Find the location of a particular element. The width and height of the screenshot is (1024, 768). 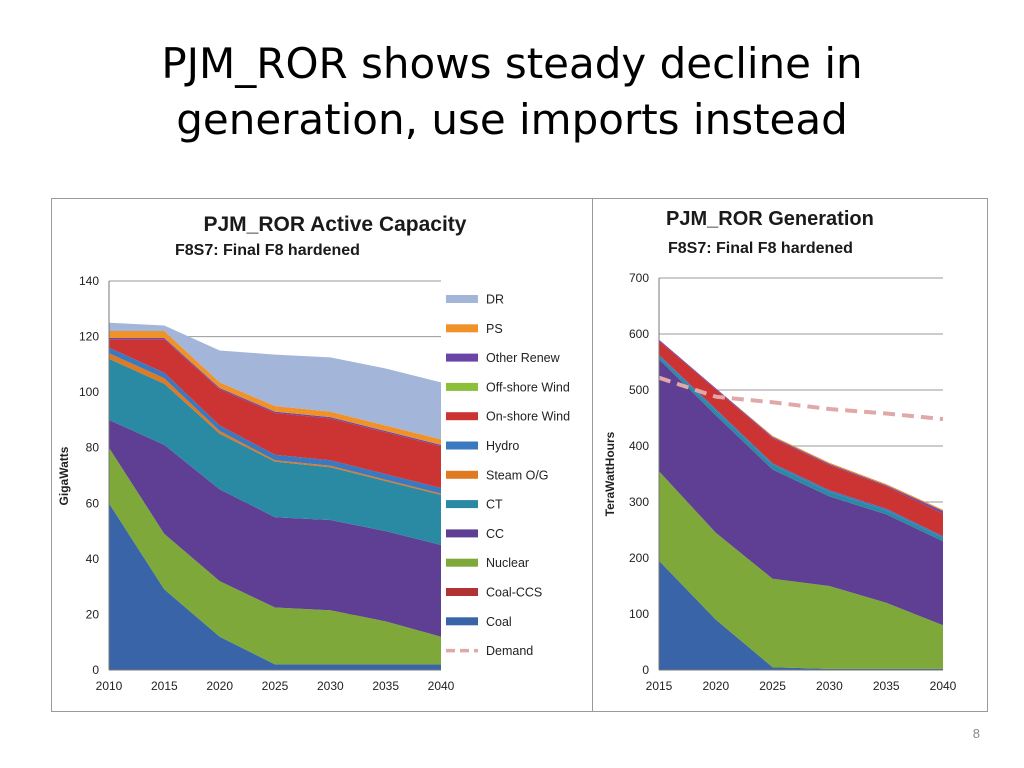

generation-y-axis-label: TeraWattHours is located at coordinates (610, 473).